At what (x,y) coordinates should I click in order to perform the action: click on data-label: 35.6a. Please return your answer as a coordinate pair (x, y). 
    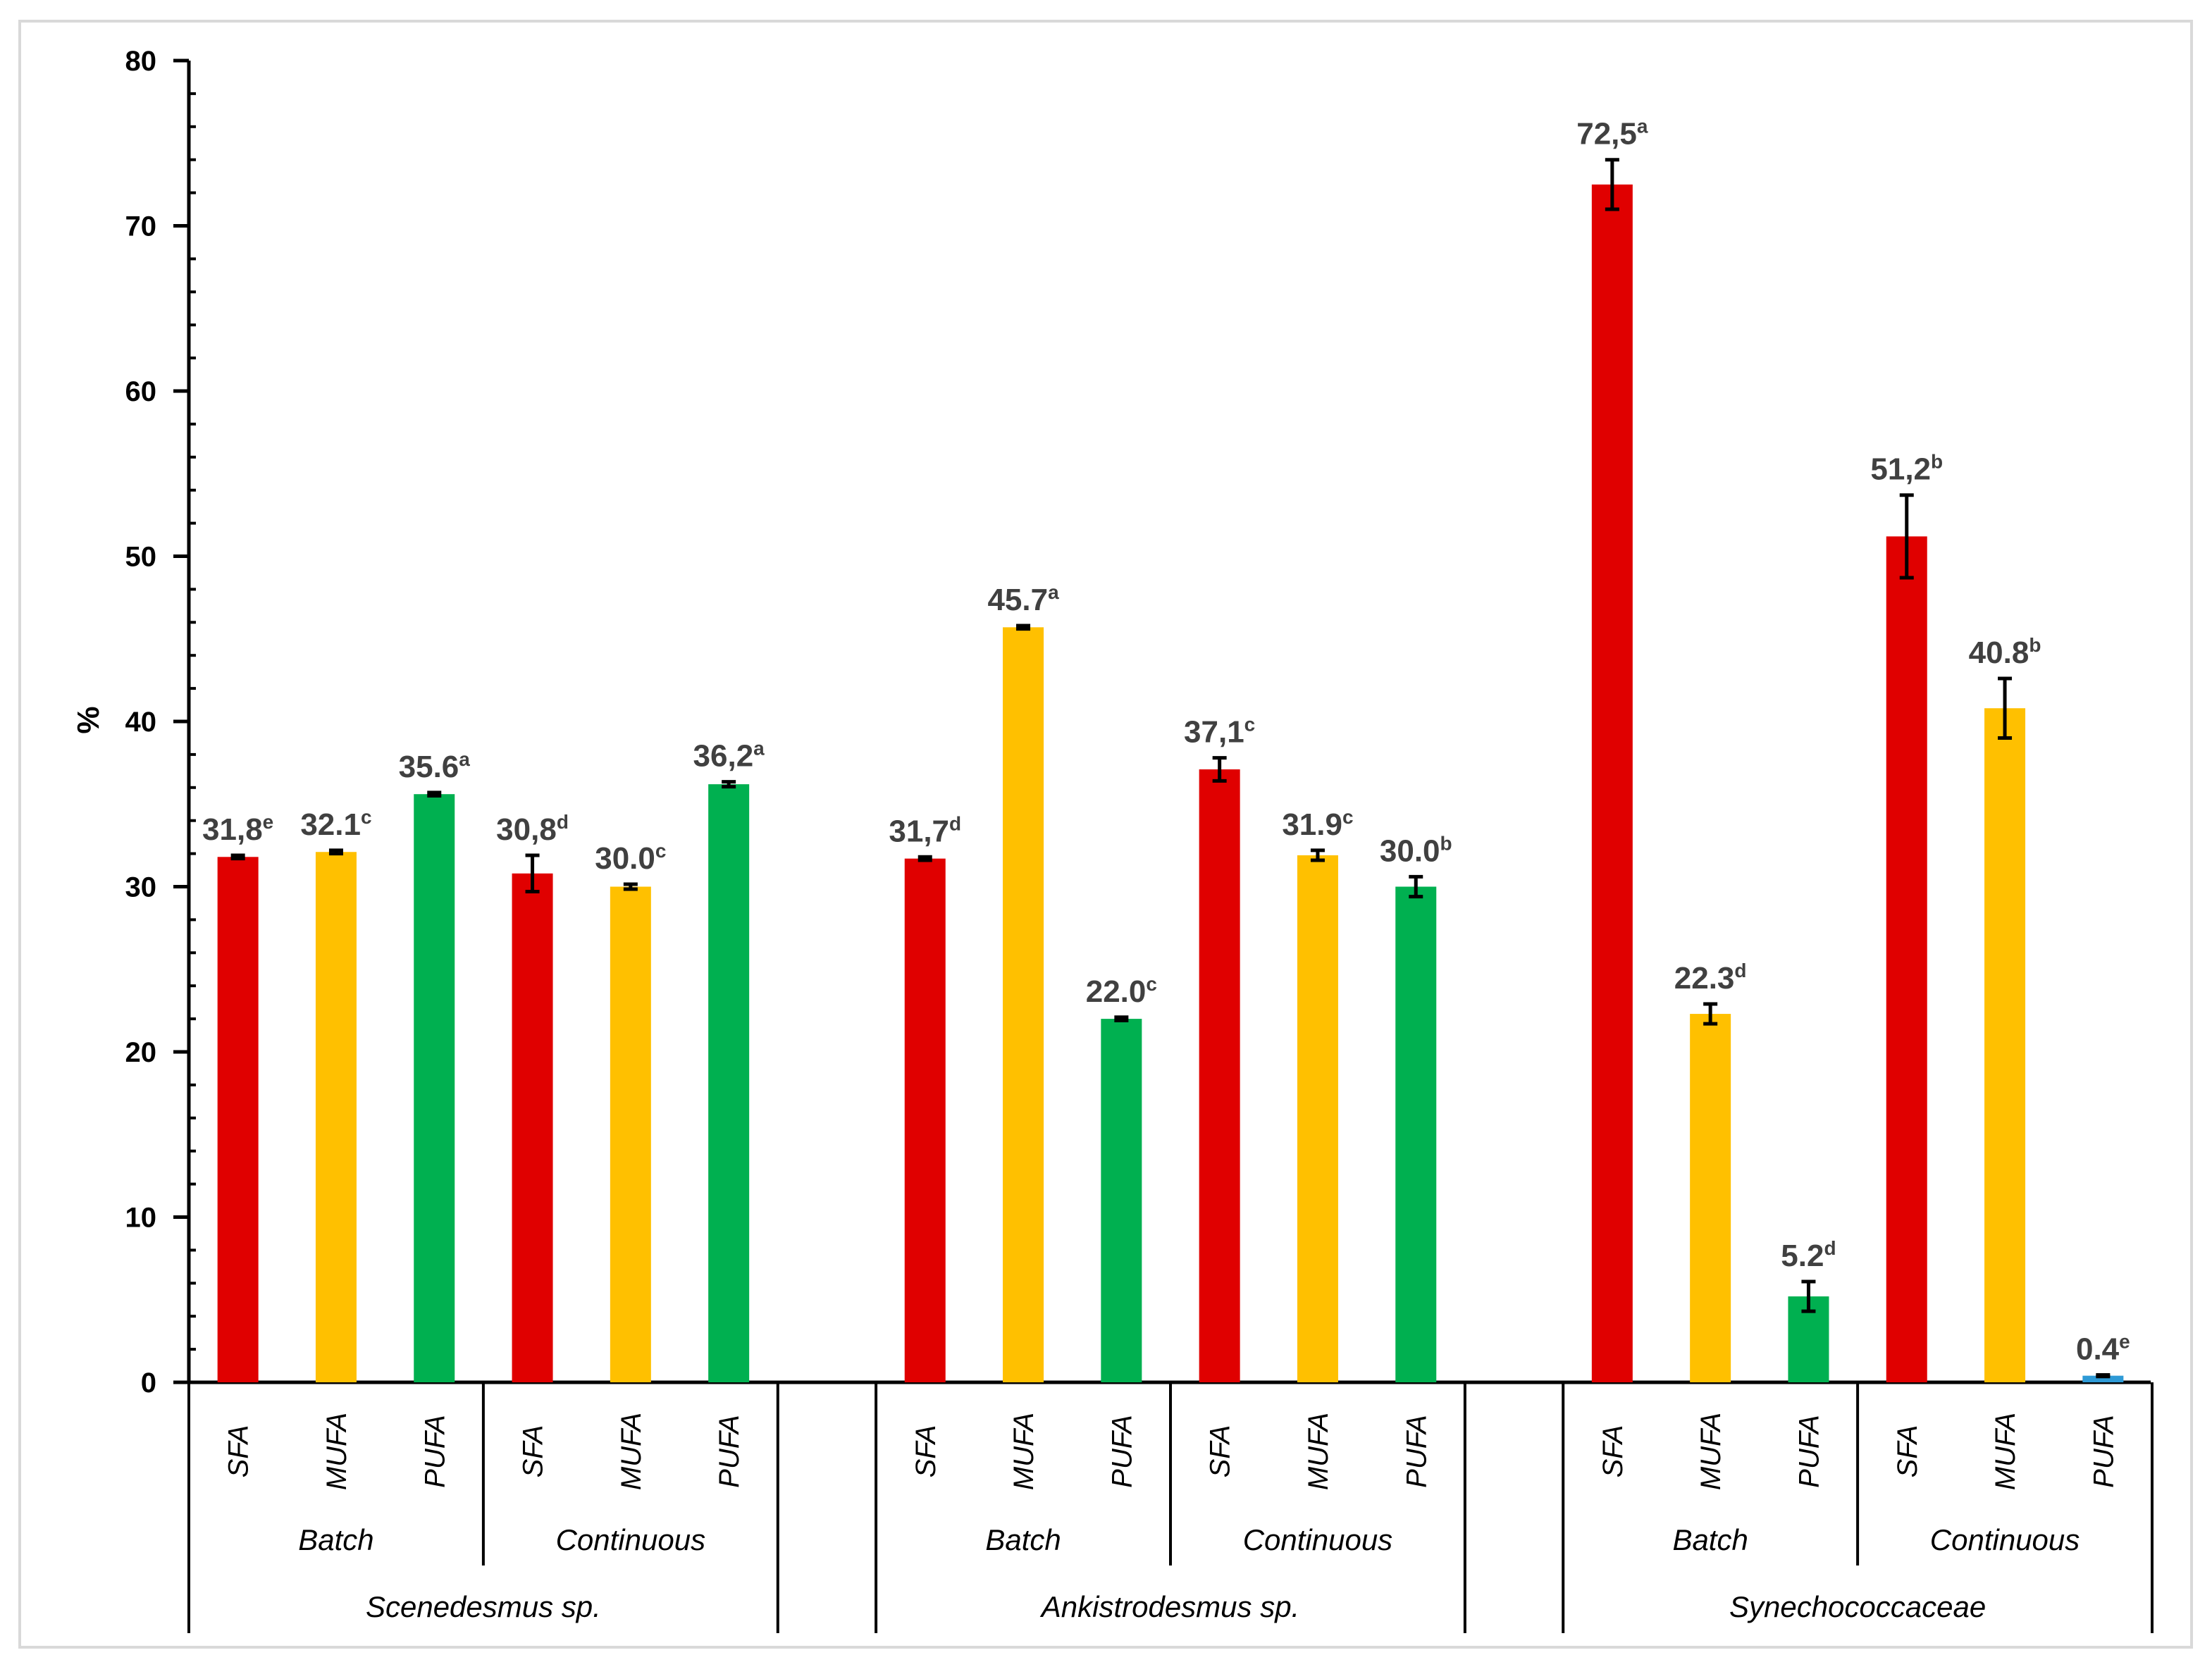
    Looking at the image, I should click on (435, 766).